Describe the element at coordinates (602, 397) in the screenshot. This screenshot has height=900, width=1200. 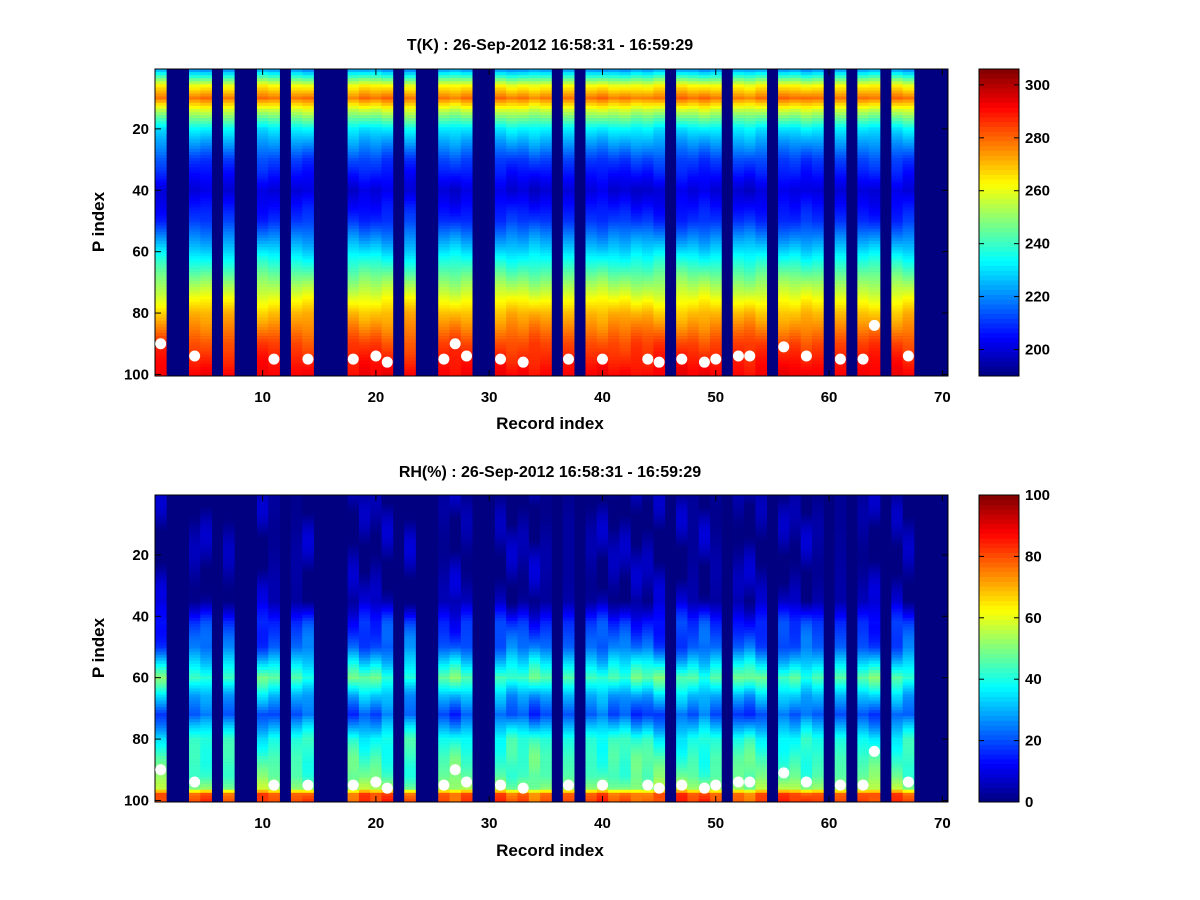
I see `x-tick-label: 40` at that location.